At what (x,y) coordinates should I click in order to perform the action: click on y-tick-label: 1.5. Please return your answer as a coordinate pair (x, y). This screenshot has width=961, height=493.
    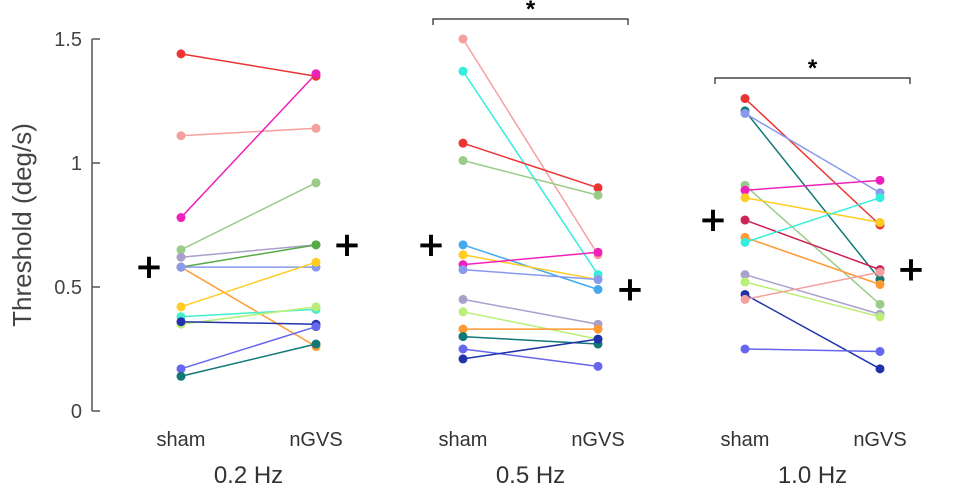
    Looking at the image, I should click on (68, 40).